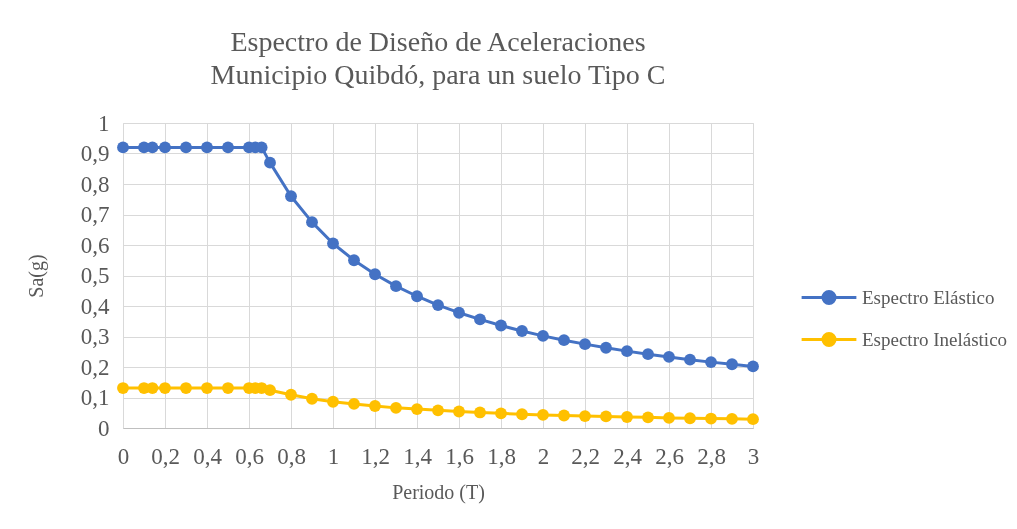  Describe the element at coordinates (375, 456) in the screenshot. I see `x-tick-label: 1,2` at that location.